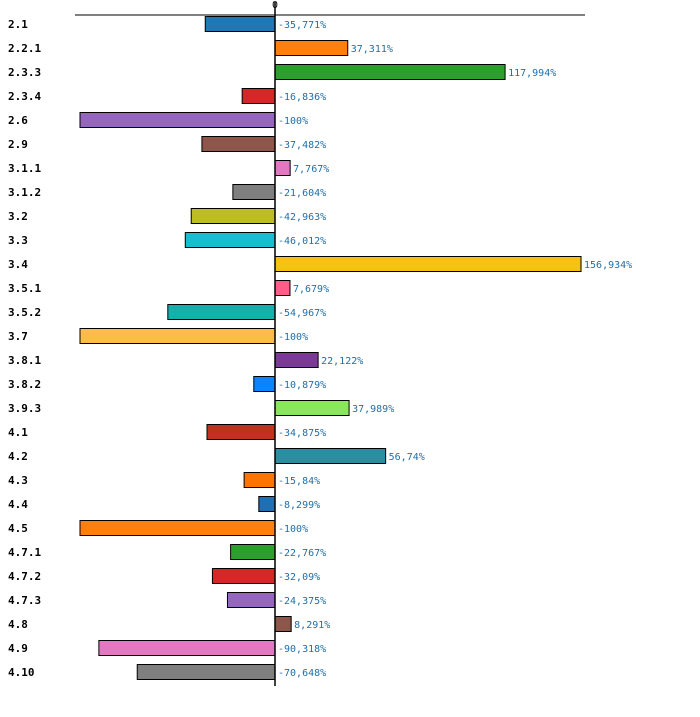  Describe the element at coordinates (240, 24) in the screenshot. I see `bar-2.1` at that location.